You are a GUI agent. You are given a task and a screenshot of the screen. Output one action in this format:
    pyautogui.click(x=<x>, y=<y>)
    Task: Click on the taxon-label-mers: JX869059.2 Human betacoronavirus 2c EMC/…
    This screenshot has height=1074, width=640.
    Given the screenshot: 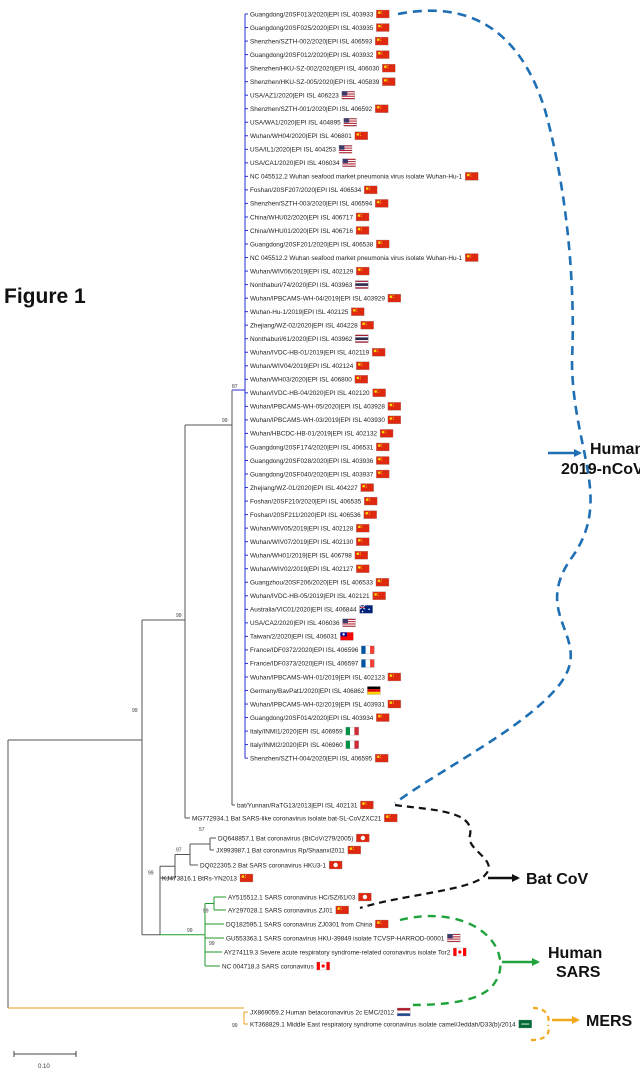 What is the action you would take?
    pyautogui.click(x=322, y=1012)
    